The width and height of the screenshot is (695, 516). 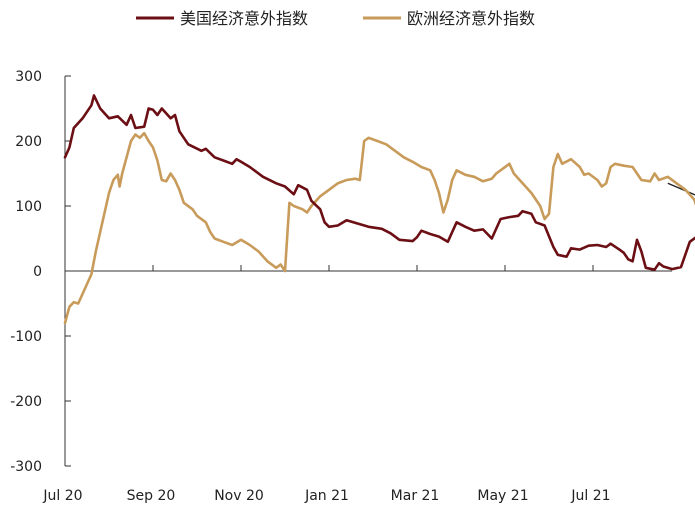 What do you see at coordinates (26, 402) in the screenshot?
I see `y-tick-label: -200` at bounding box center [26, 402].